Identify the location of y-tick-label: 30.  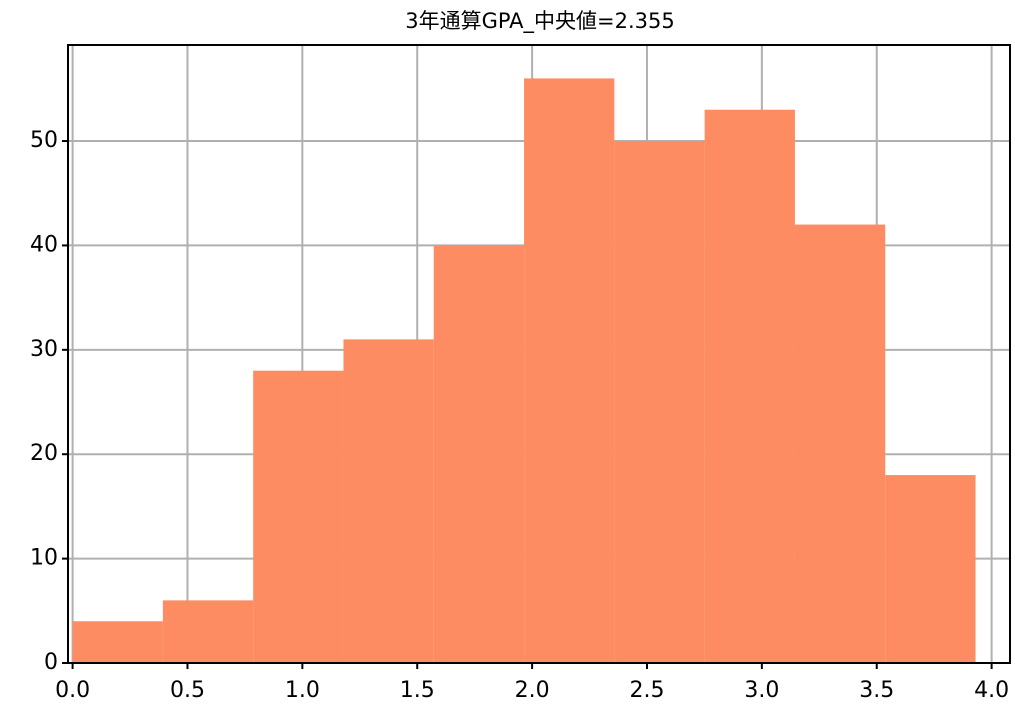
(44, 349).